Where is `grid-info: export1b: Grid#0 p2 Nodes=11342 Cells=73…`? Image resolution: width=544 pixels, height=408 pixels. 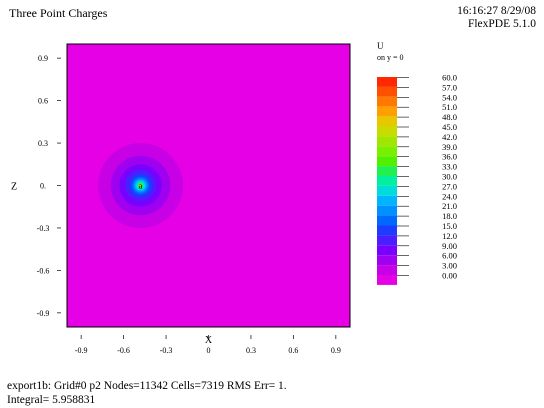 grid-info: export1b: Grid#0 p2 Nodes=11342 Cells=73… is located at coordinates (147, 386).